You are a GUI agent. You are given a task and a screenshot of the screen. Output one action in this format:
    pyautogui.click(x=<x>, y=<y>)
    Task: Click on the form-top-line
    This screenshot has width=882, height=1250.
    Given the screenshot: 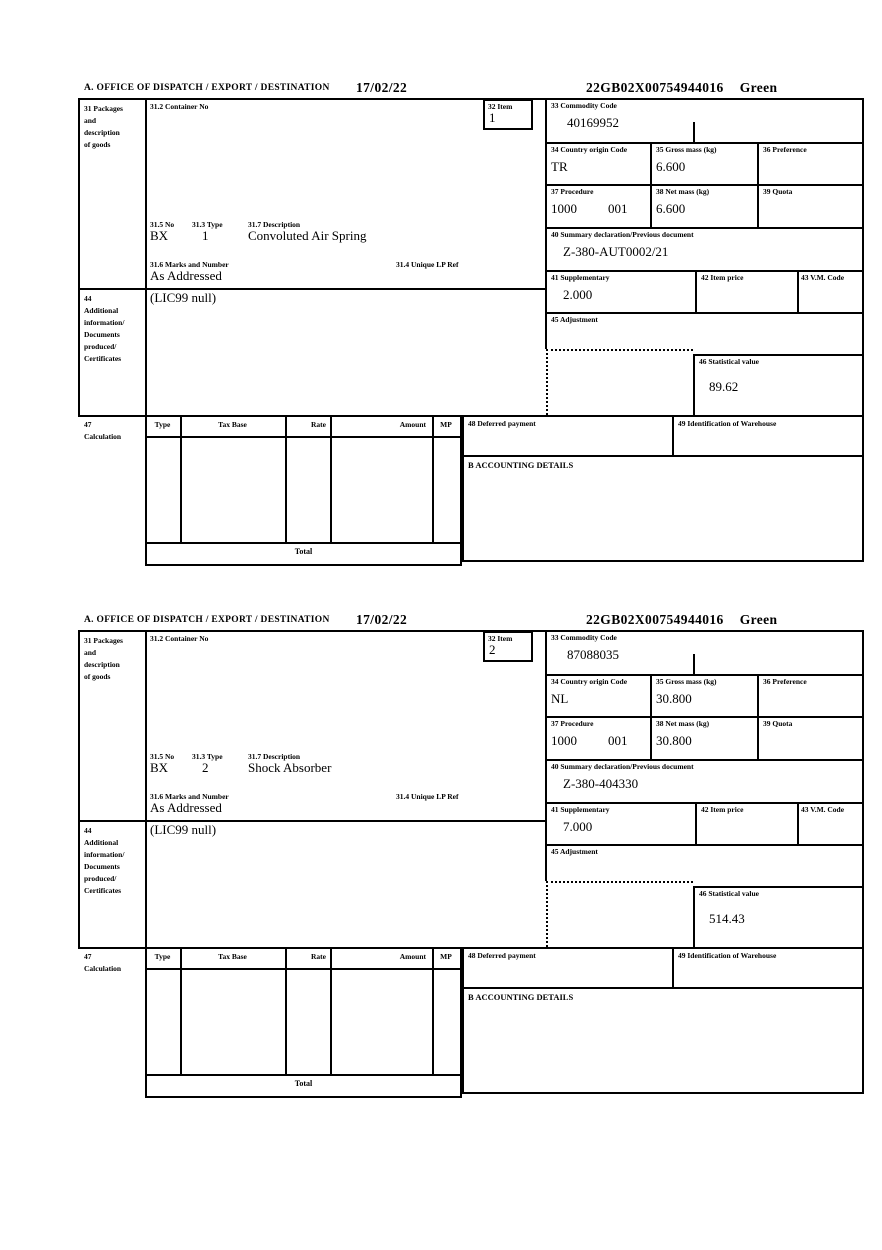 What is the action you would take?
    pyautogui.click(x=471, y=99)
    